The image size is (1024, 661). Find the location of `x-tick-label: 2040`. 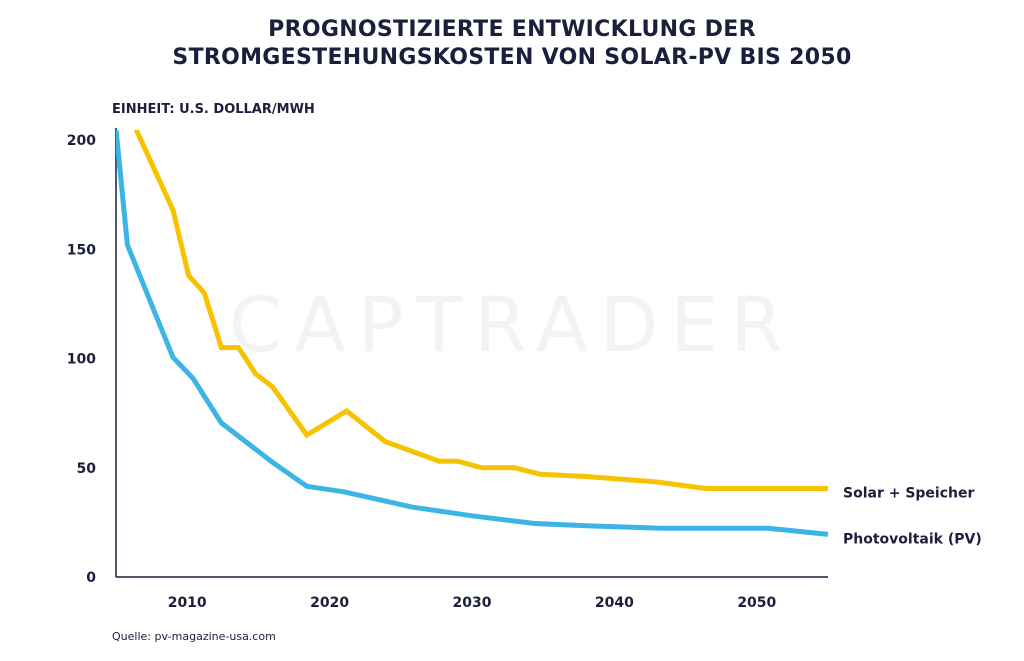

x-tick-label: 2040 is located at coordinates (614, 603).